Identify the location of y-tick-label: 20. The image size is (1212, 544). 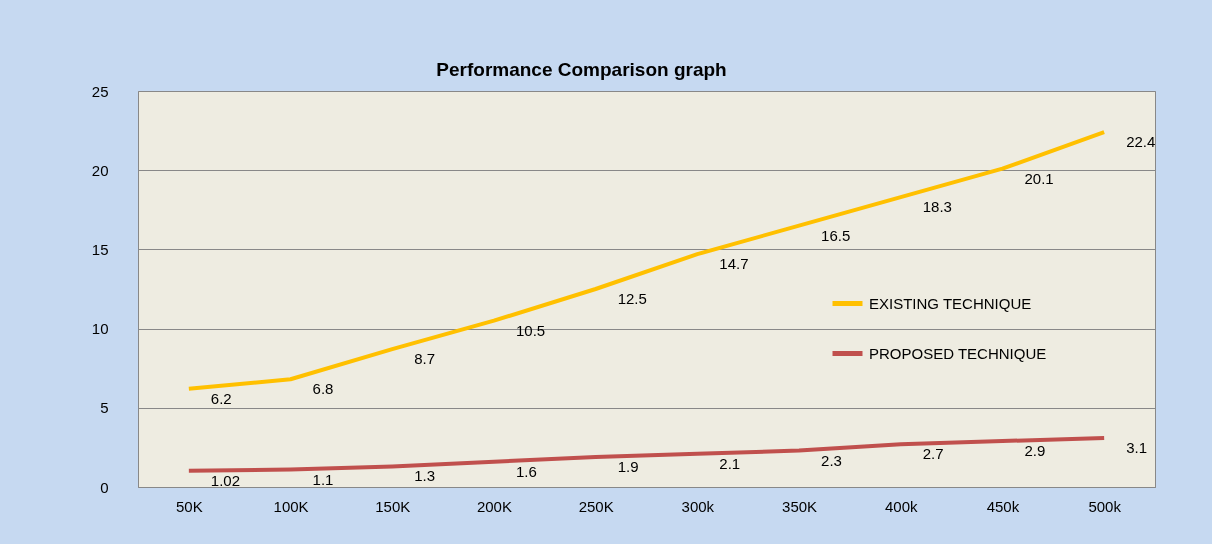
(100, 170).